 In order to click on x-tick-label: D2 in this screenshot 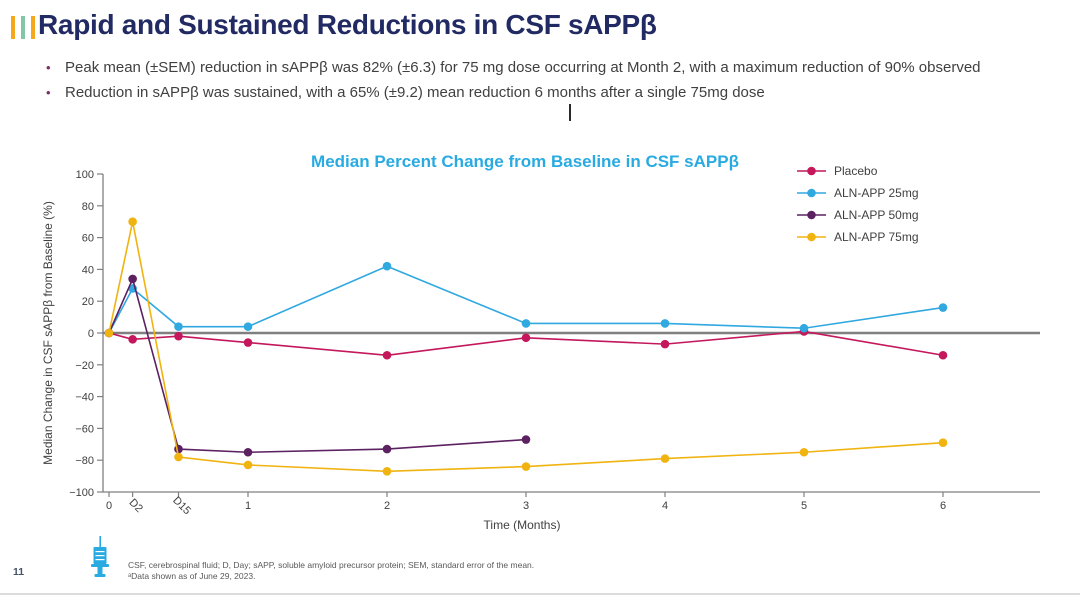, I will do `click(136, 506)`.